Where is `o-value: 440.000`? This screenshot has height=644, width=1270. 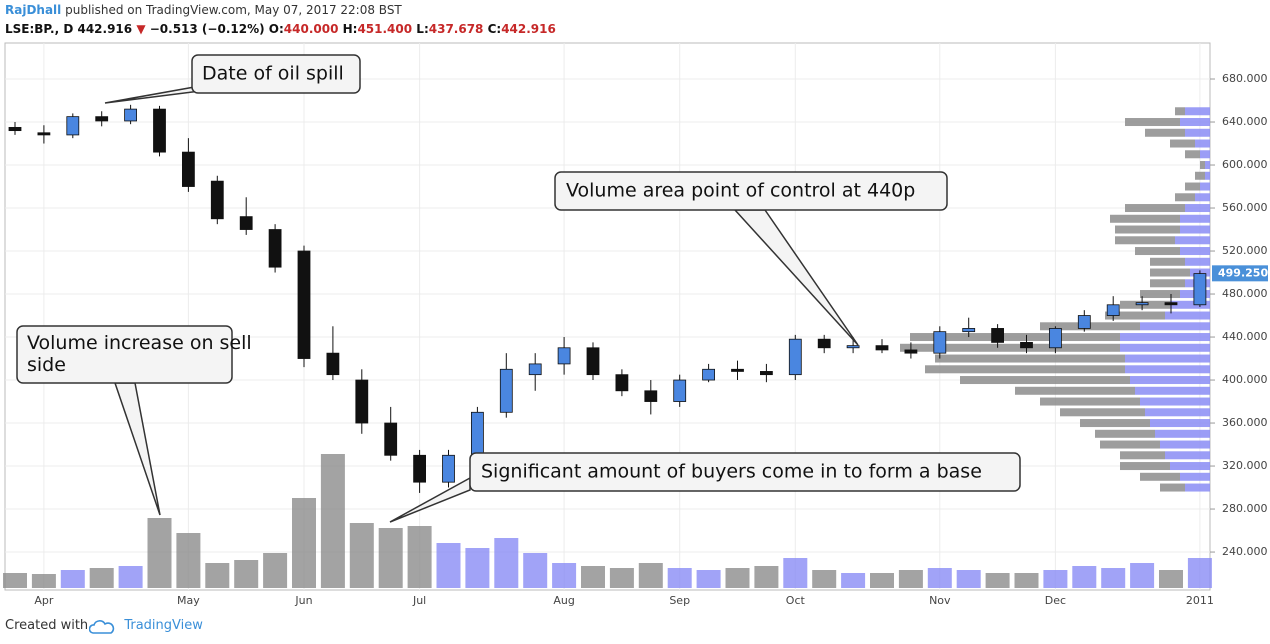 o-value: 440.000 is located at coordinates (311, 29).